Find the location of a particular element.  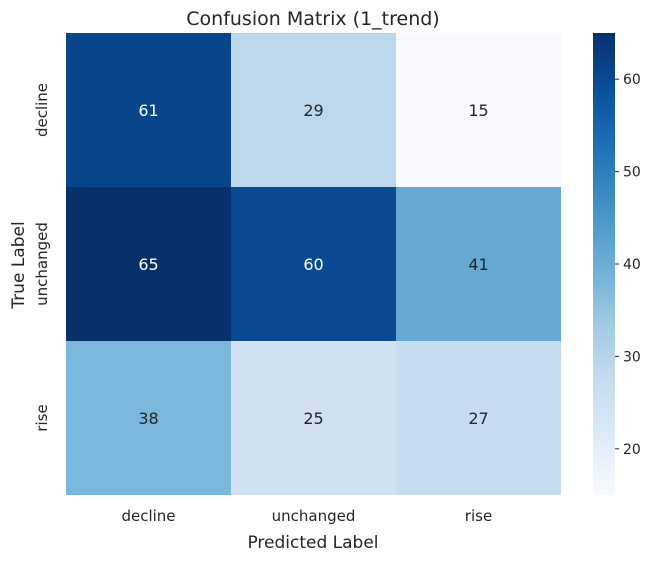

x-tick-labels: decline unchanged rise is located at coordinates (306, 516).